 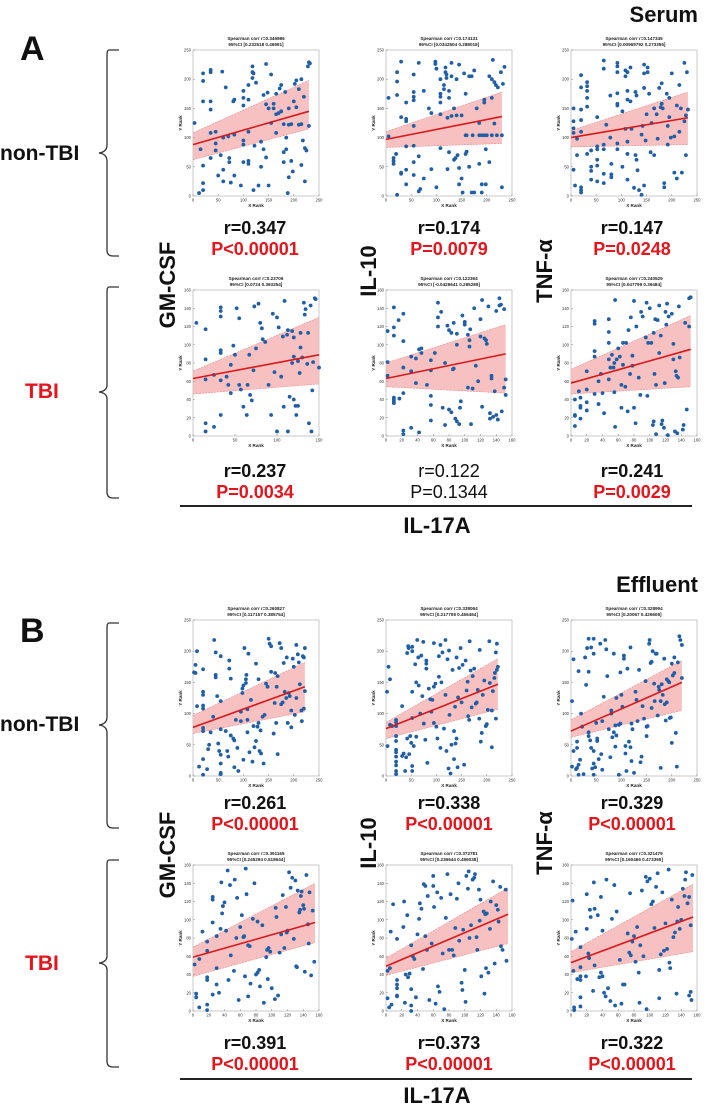 I want to click on stat-a-tbi-tnfa: r=0.241 P=0.0029, so click(x=620, y=482).